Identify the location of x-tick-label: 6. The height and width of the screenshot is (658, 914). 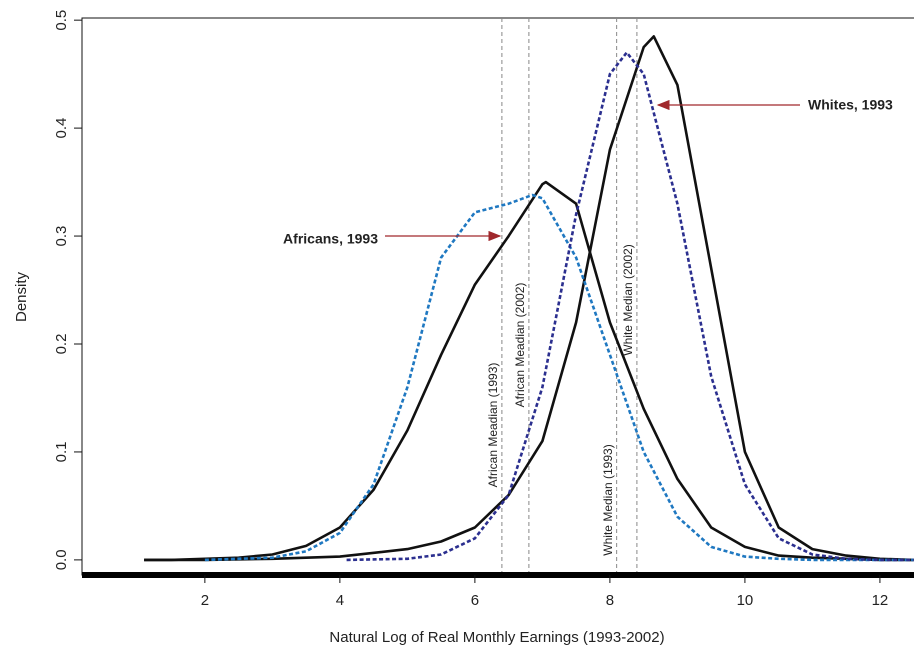
(475, 600).